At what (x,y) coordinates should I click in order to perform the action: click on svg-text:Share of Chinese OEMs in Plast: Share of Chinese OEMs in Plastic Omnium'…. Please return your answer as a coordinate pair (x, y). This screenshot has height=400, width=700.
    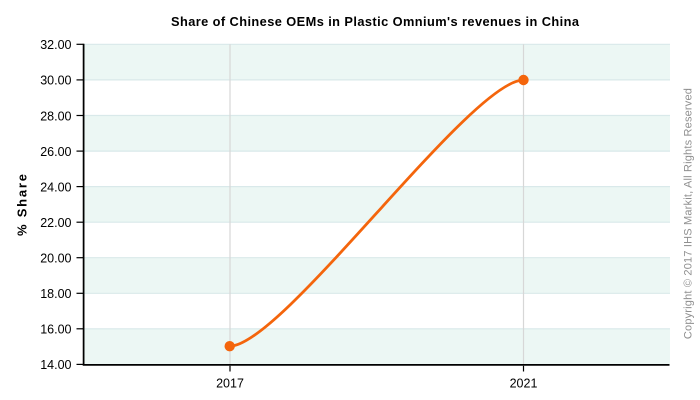
    Looking at the image, I should click on (375, 21).